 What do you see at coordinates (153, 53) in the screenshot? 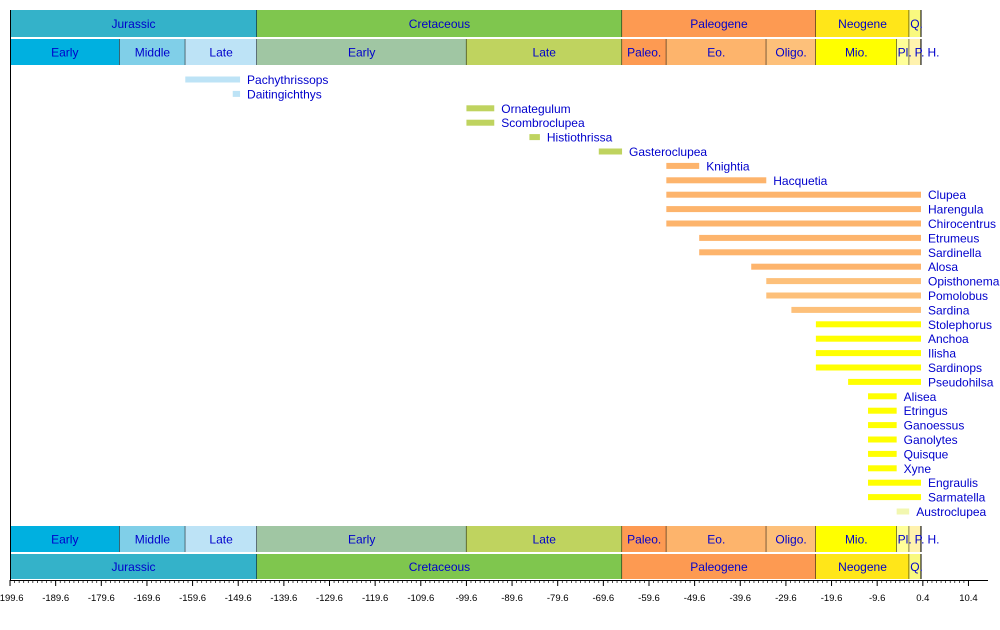
I see `epoch-label: Middle` at bounding box center [153, 53].